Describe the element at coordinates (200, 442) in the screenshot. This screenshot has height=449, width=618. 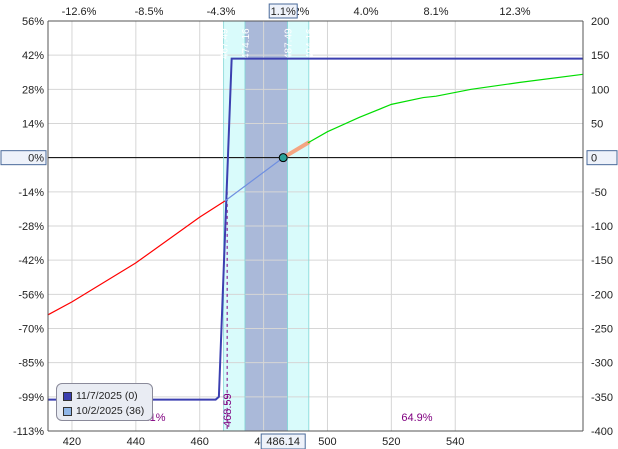
I see `x-tick-label: 460` at that location.